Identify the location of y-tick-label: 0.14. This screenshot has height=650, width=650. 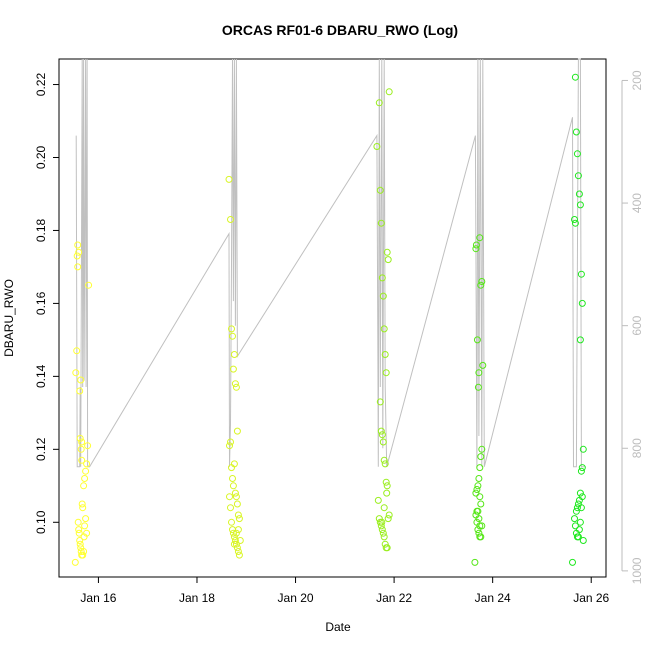
(41, 376).